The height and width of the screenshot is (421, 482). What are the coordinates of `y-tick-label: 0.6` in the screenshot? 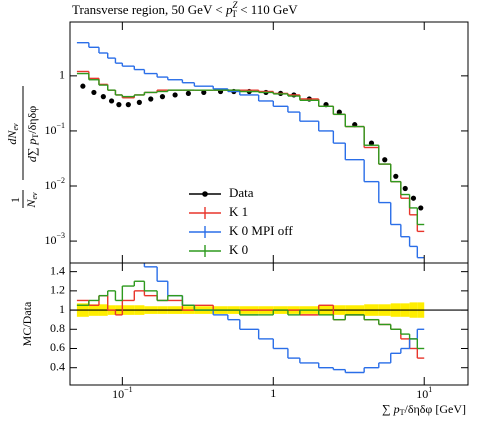 It's located at (57, 347).